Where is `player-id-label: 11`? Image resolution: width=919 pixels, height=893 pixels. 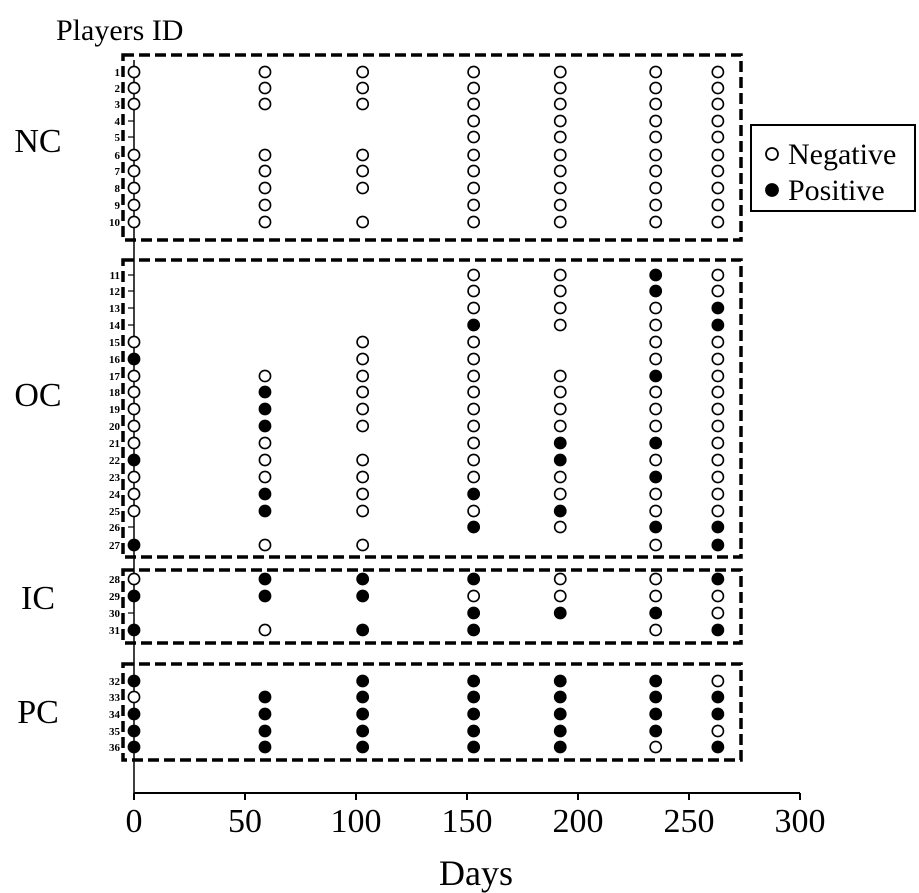
player-id-label: 11 is located at coordinates (115, 276).